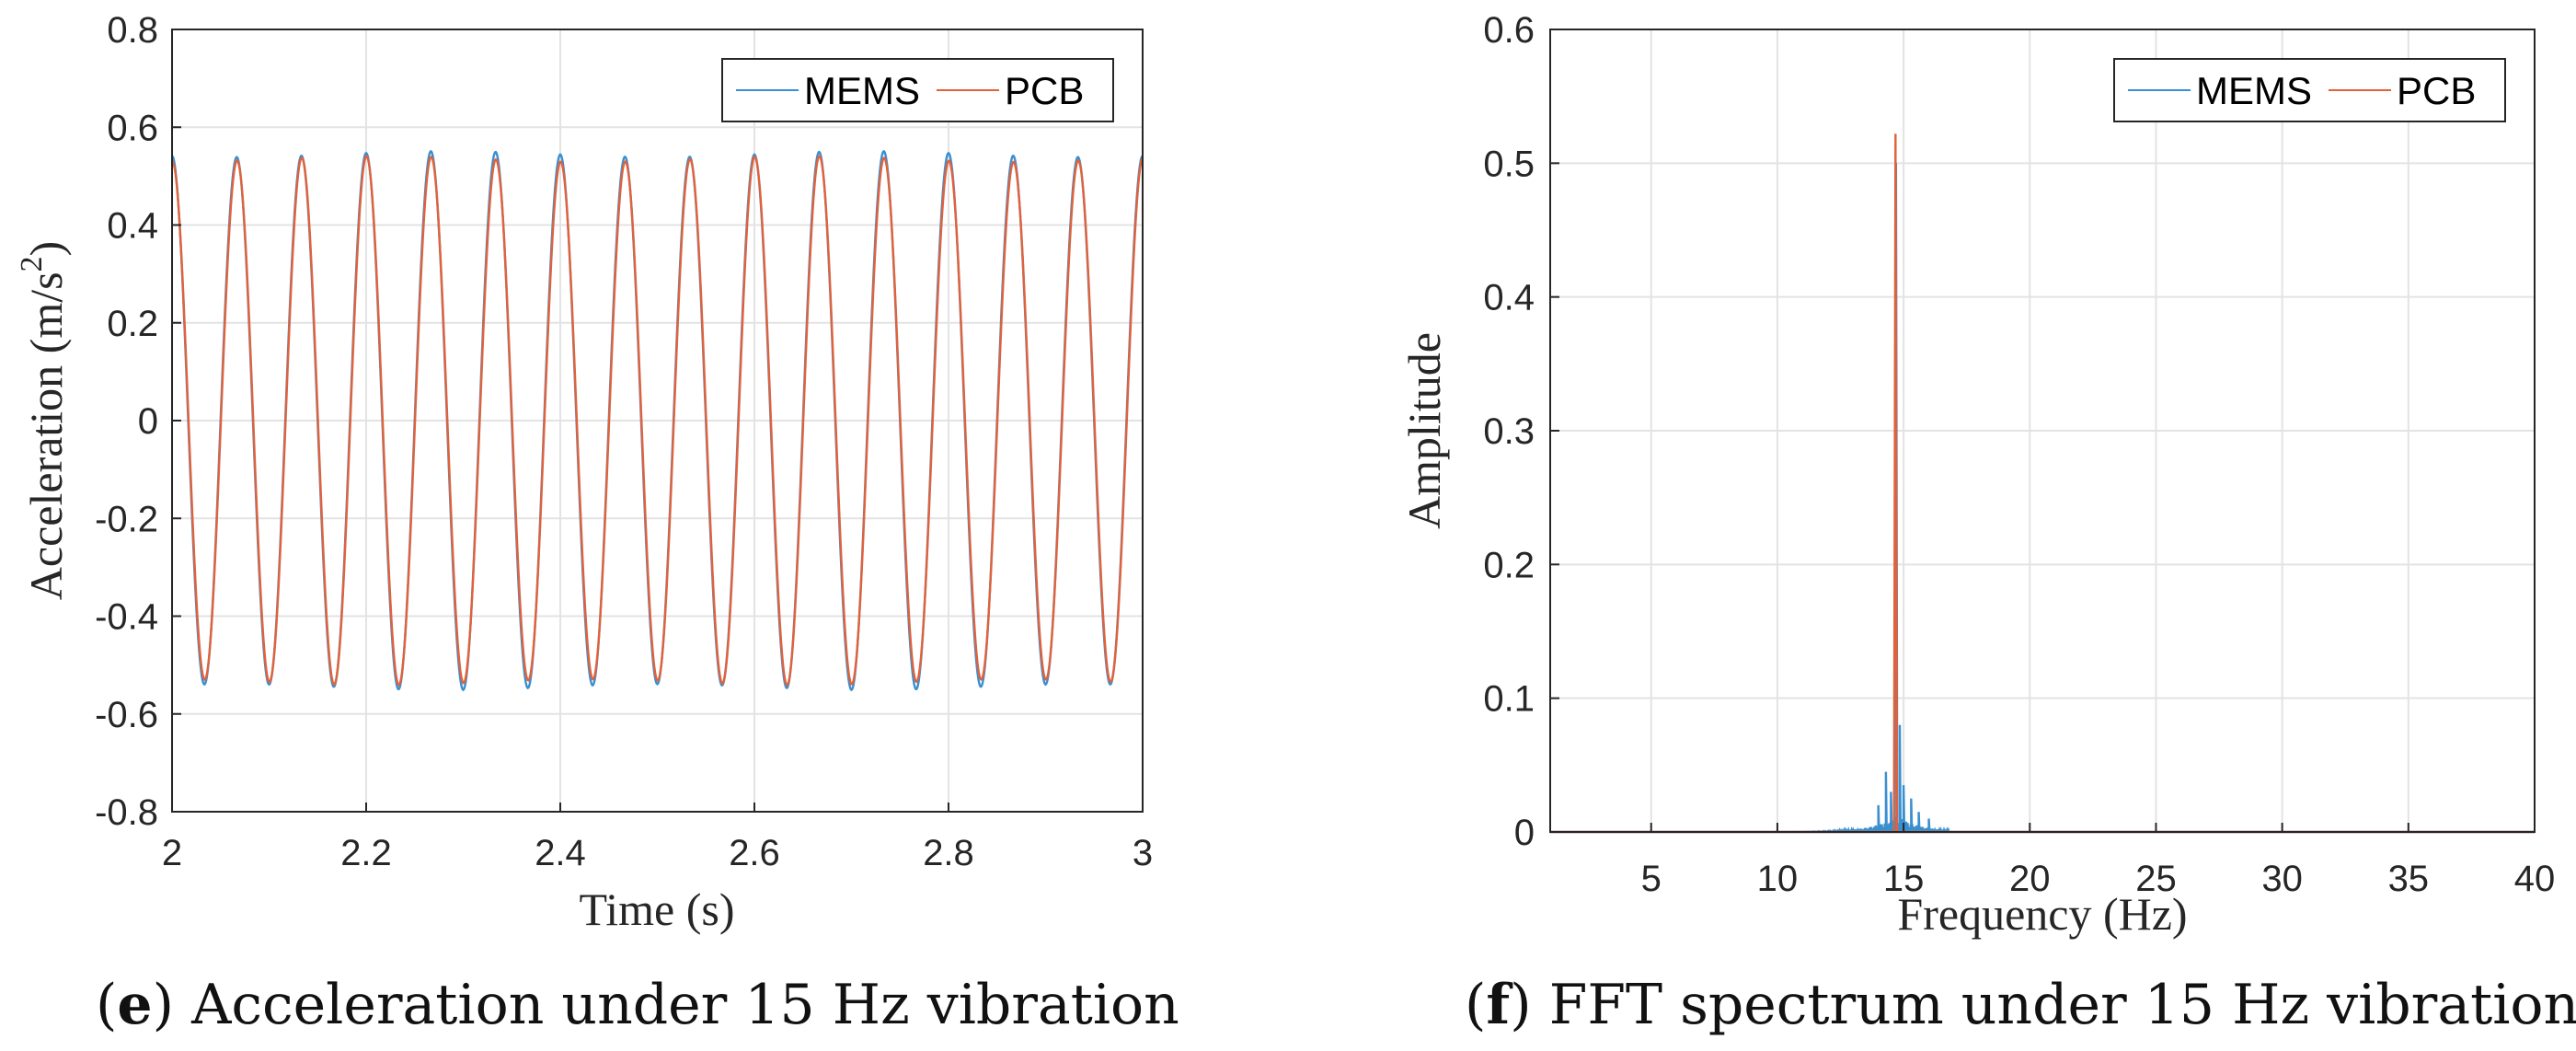  Describe the element at coordinates (2056, 956) in the screenshot. I see `x-label-mask-right` at that location.